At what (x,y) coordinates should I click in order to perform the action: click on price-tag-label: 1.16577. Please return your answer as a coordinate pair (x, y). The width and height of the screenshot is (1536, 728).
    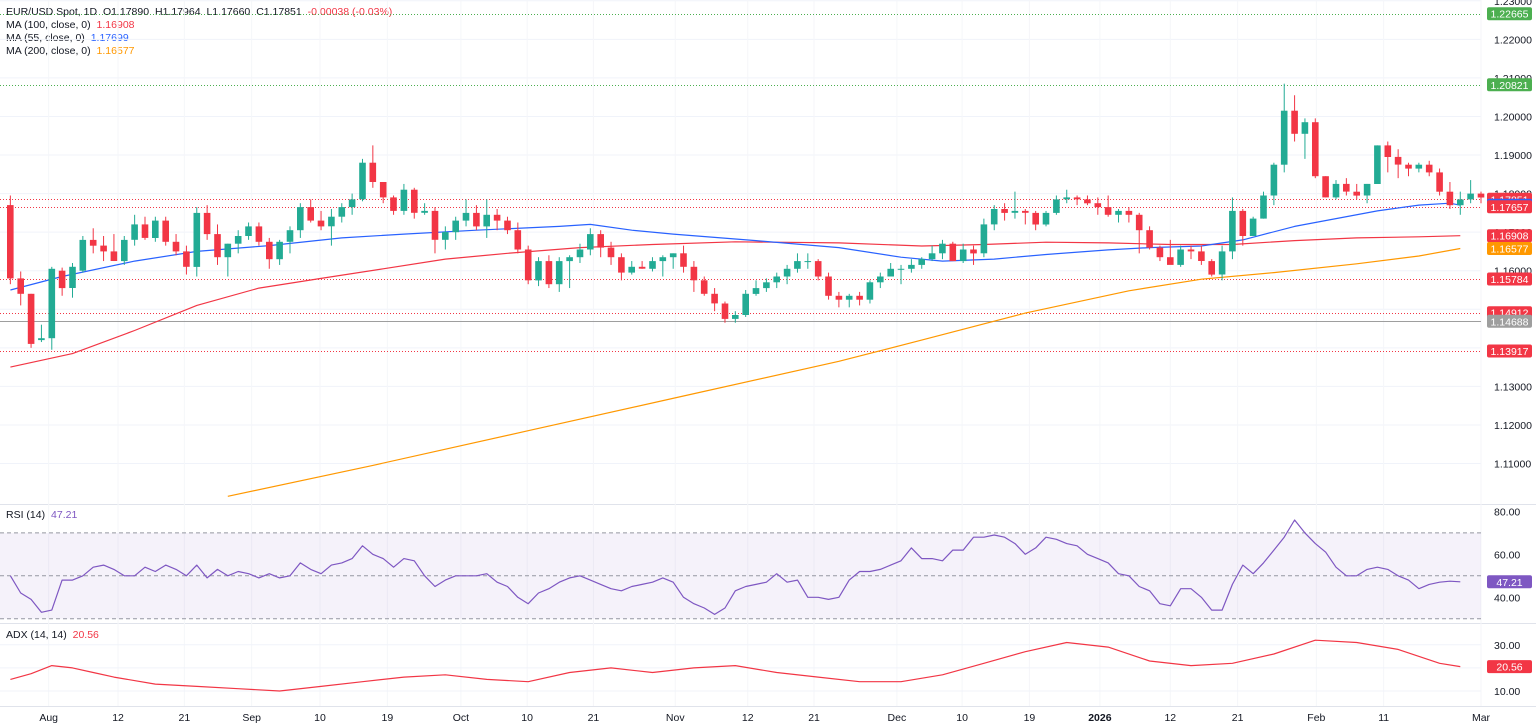
    Looking at the image, I should click on (1510, 250).